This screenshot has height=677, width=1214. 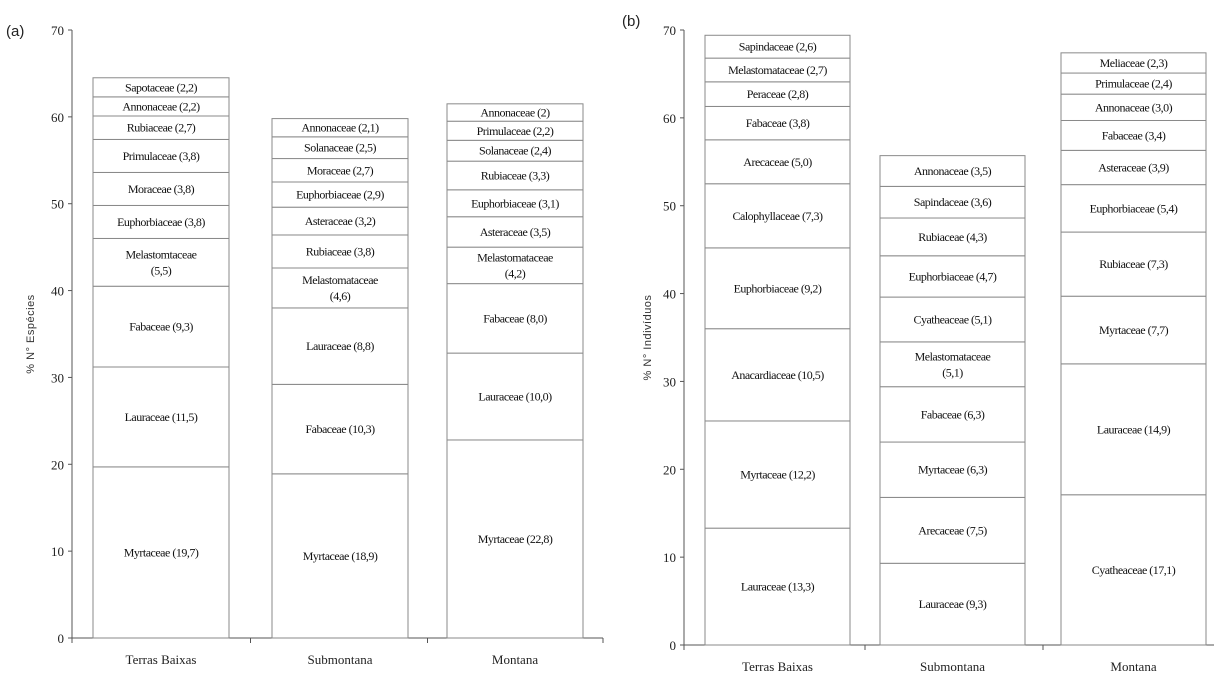 What do you see at coordinates (161, 189) in the screenshot?
I see `segment-label: Moraceae (3,8)` at bounding box center [161, 189].